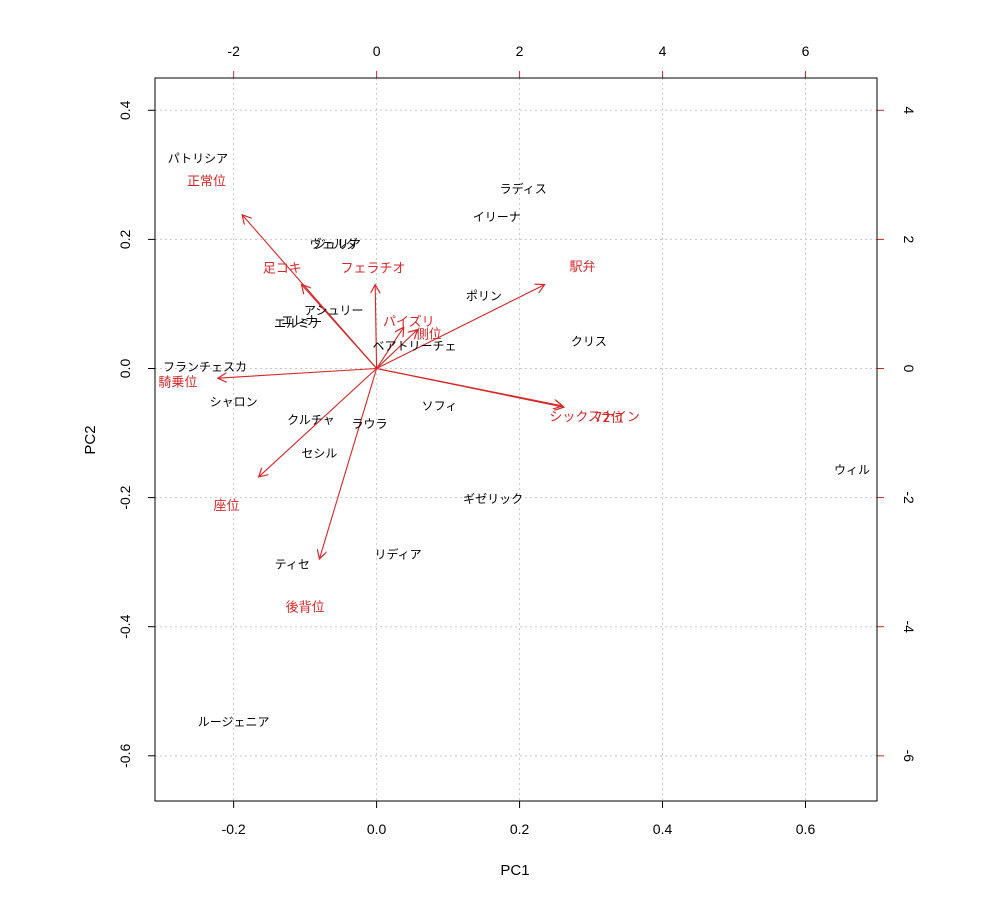 This screenshot has height=899, width=992. What do you see at coordinates (125, 239) in the screenshot?
I see `y-tick-label: 0.2` at bounding box center [125, 239].